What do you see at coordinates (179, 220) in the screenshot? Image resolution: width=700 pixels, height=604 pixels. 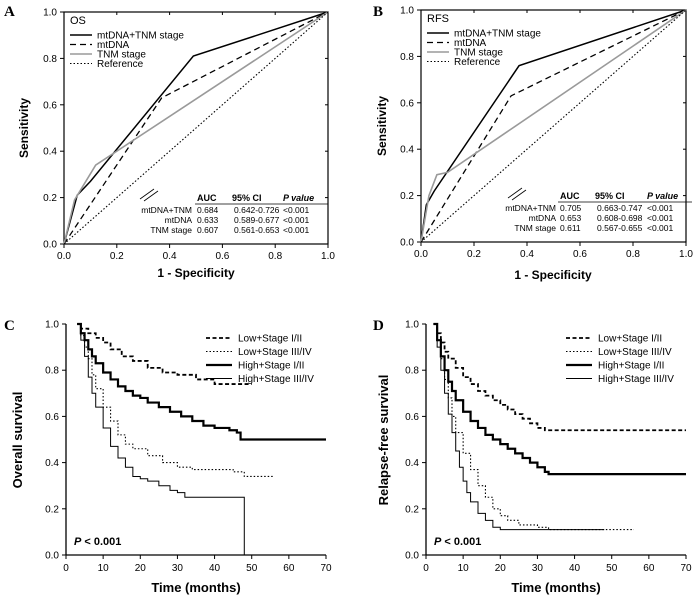 I see `table-row-label-A: mtDNA` at bounding box center [179, 220].